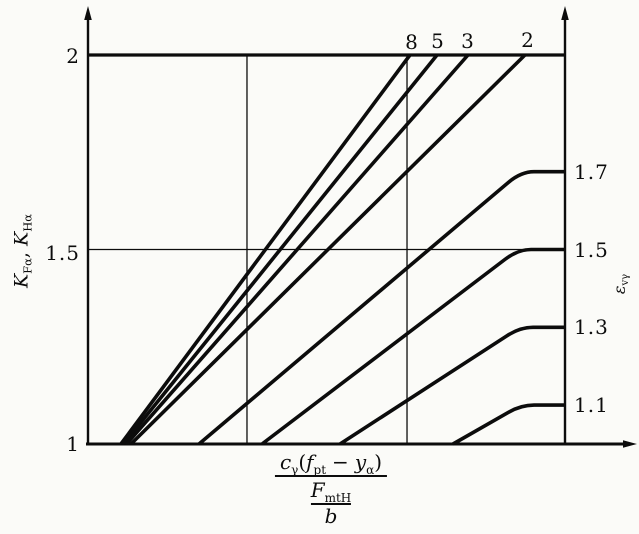  I want to click on F-mtH-row: FmtH, so click(331, 491).